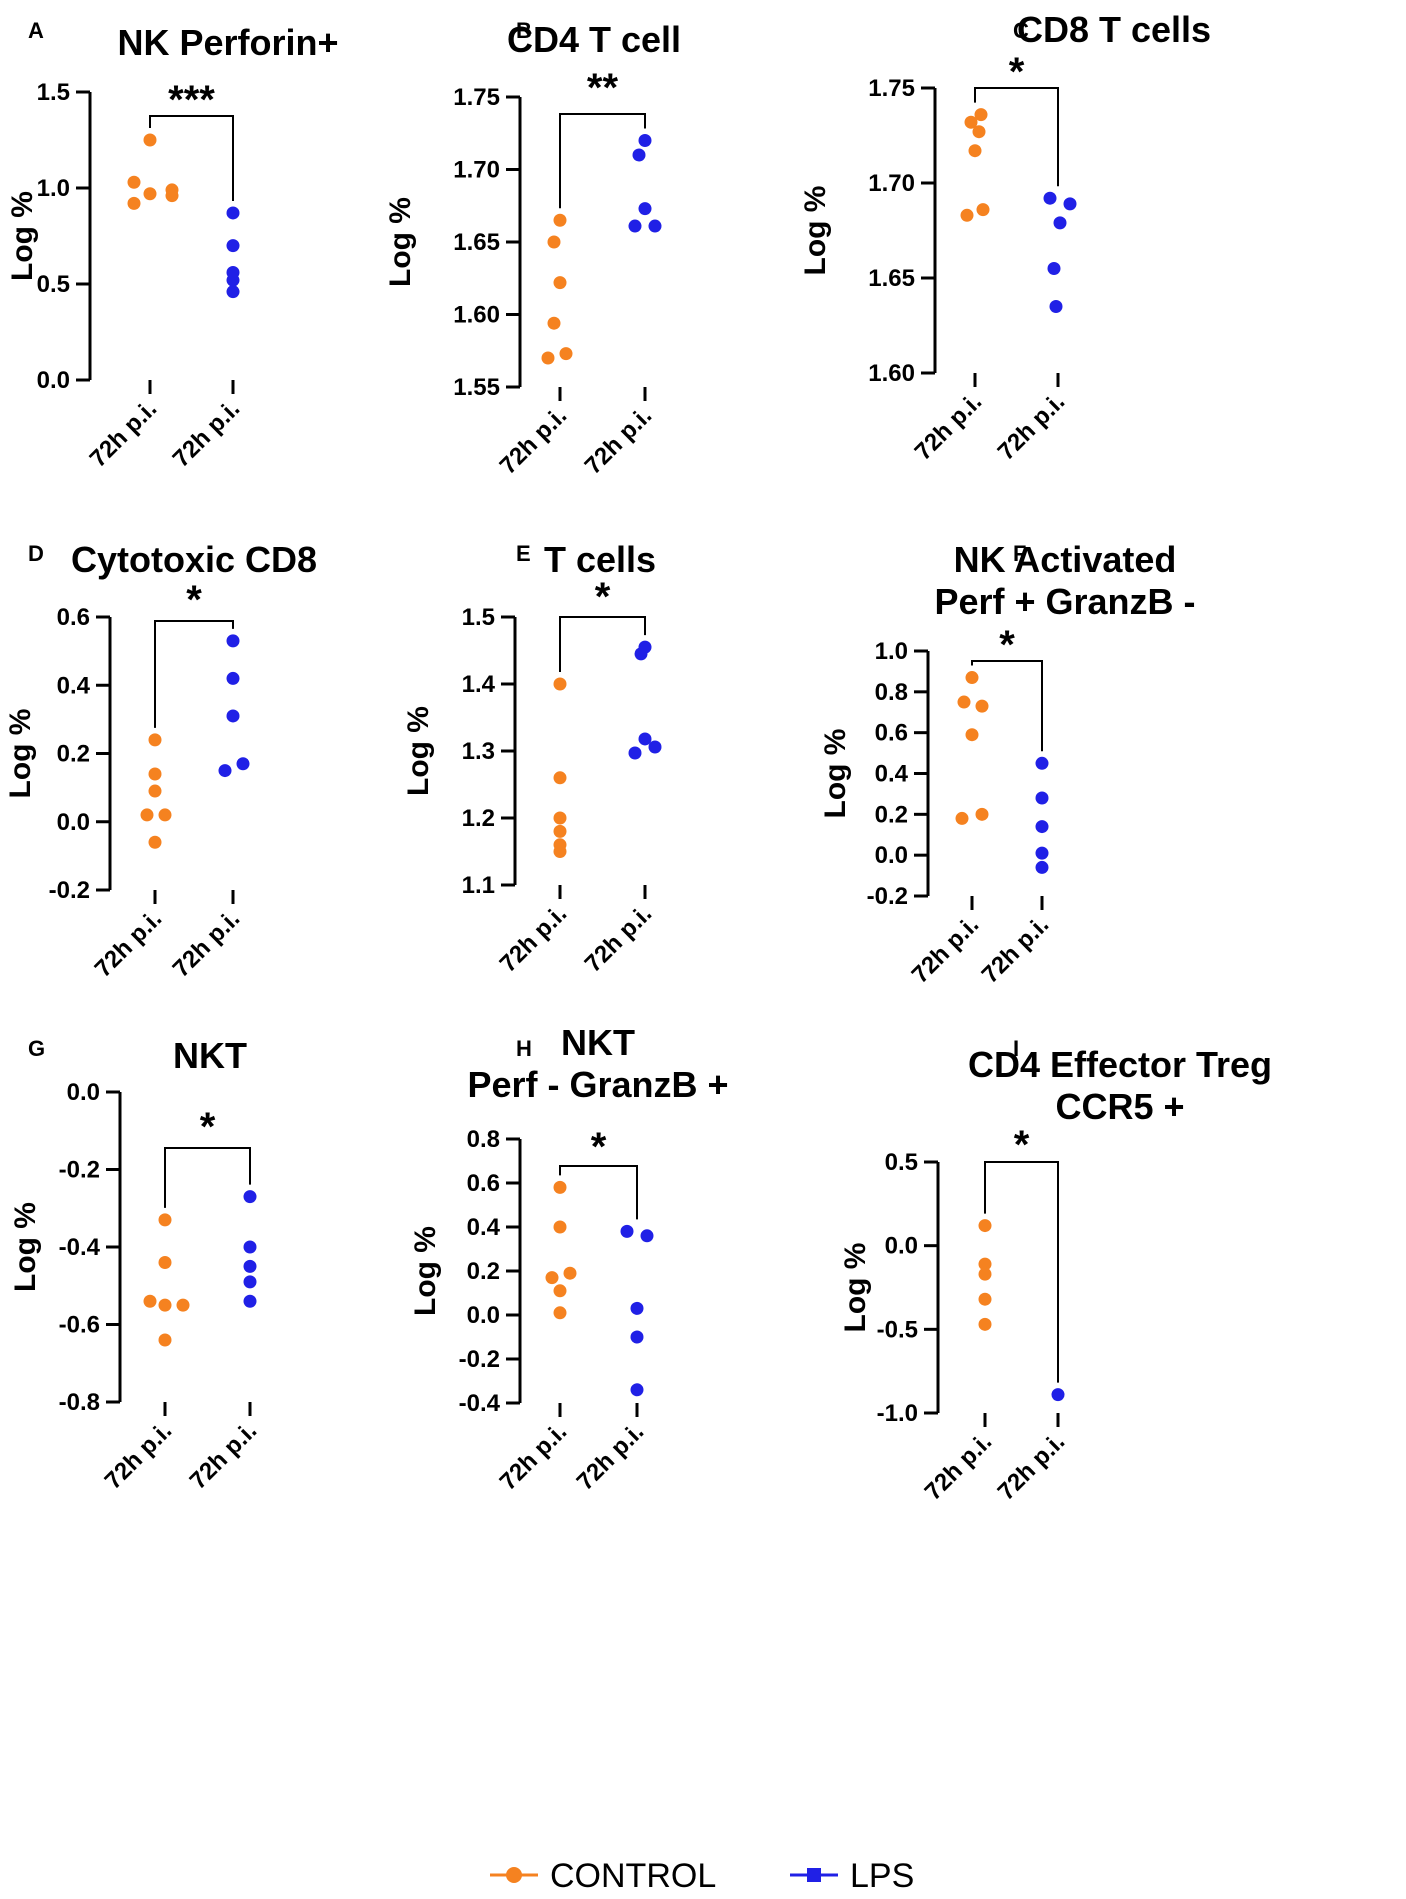  I want to click on panel-letter: H, so click(524, 1048).